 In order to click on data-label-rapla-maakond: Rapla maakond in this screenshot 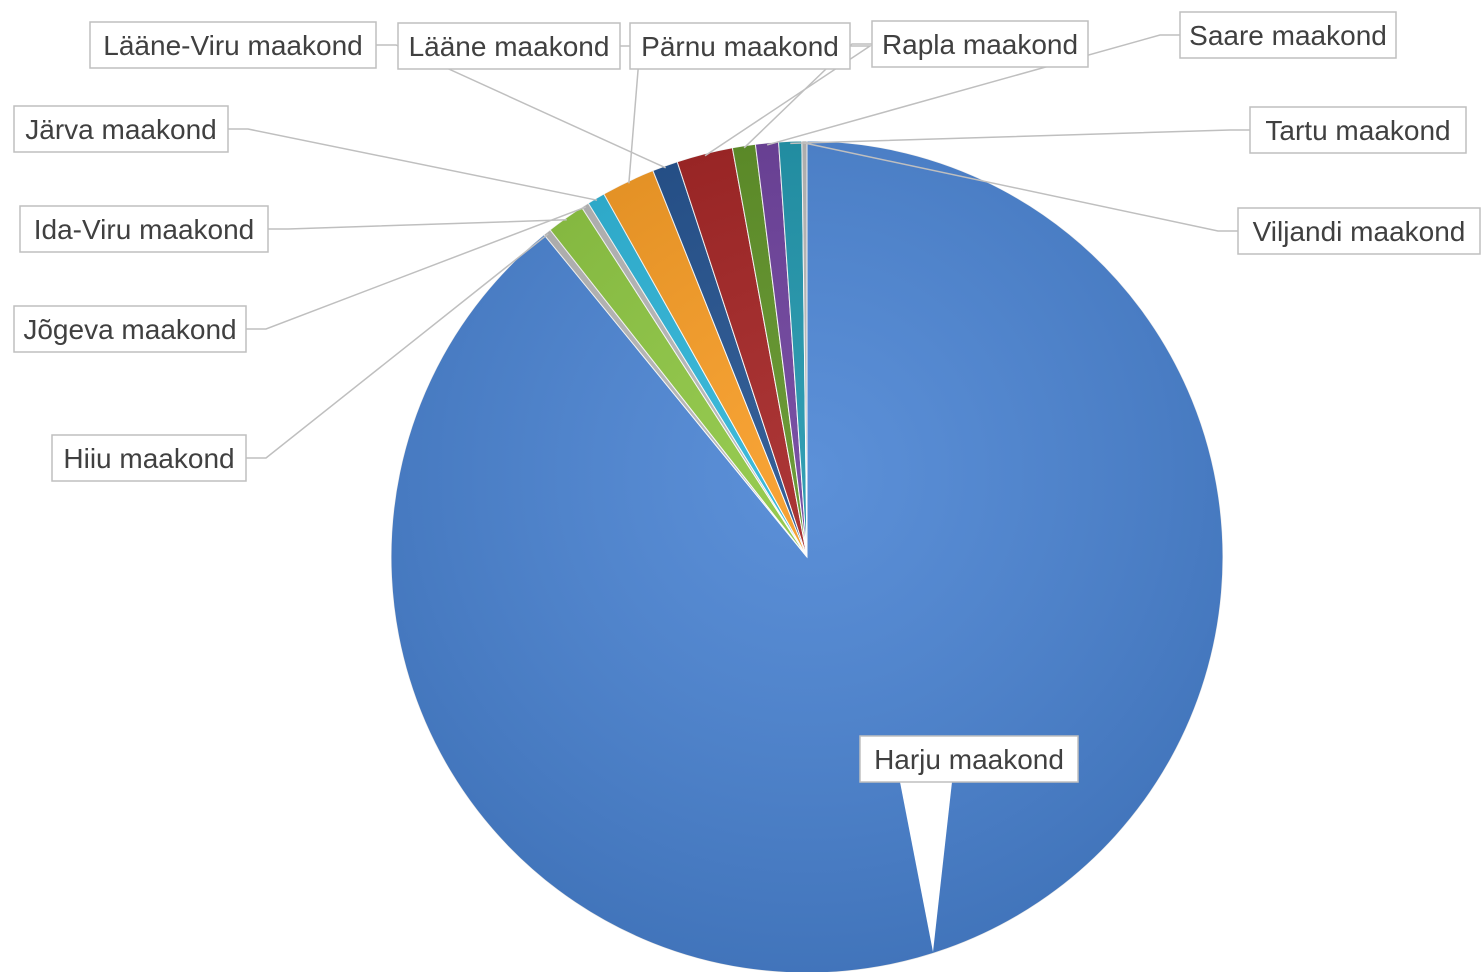, I will do `click(980, 44)`.